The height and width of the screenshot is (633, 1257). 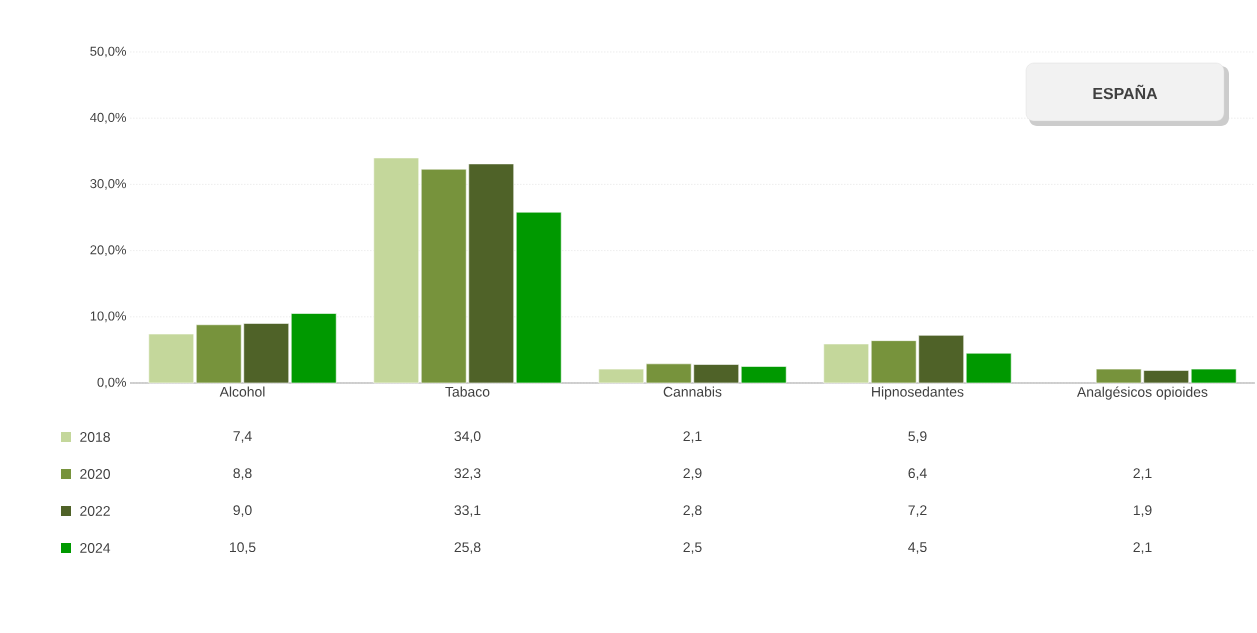 I want to click on x-tick-label: Cannabis, so click(x=692, y=391).